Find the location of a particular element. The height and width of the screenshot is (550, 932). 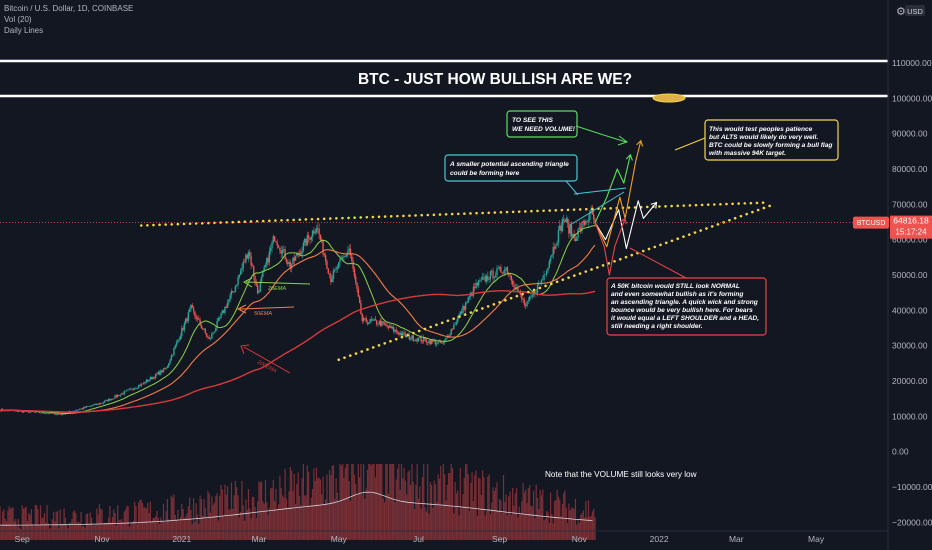

symbol-header: Bitcoin / U.S. Dollar, 1D, COINBASE is located at coordinates (68, 8).